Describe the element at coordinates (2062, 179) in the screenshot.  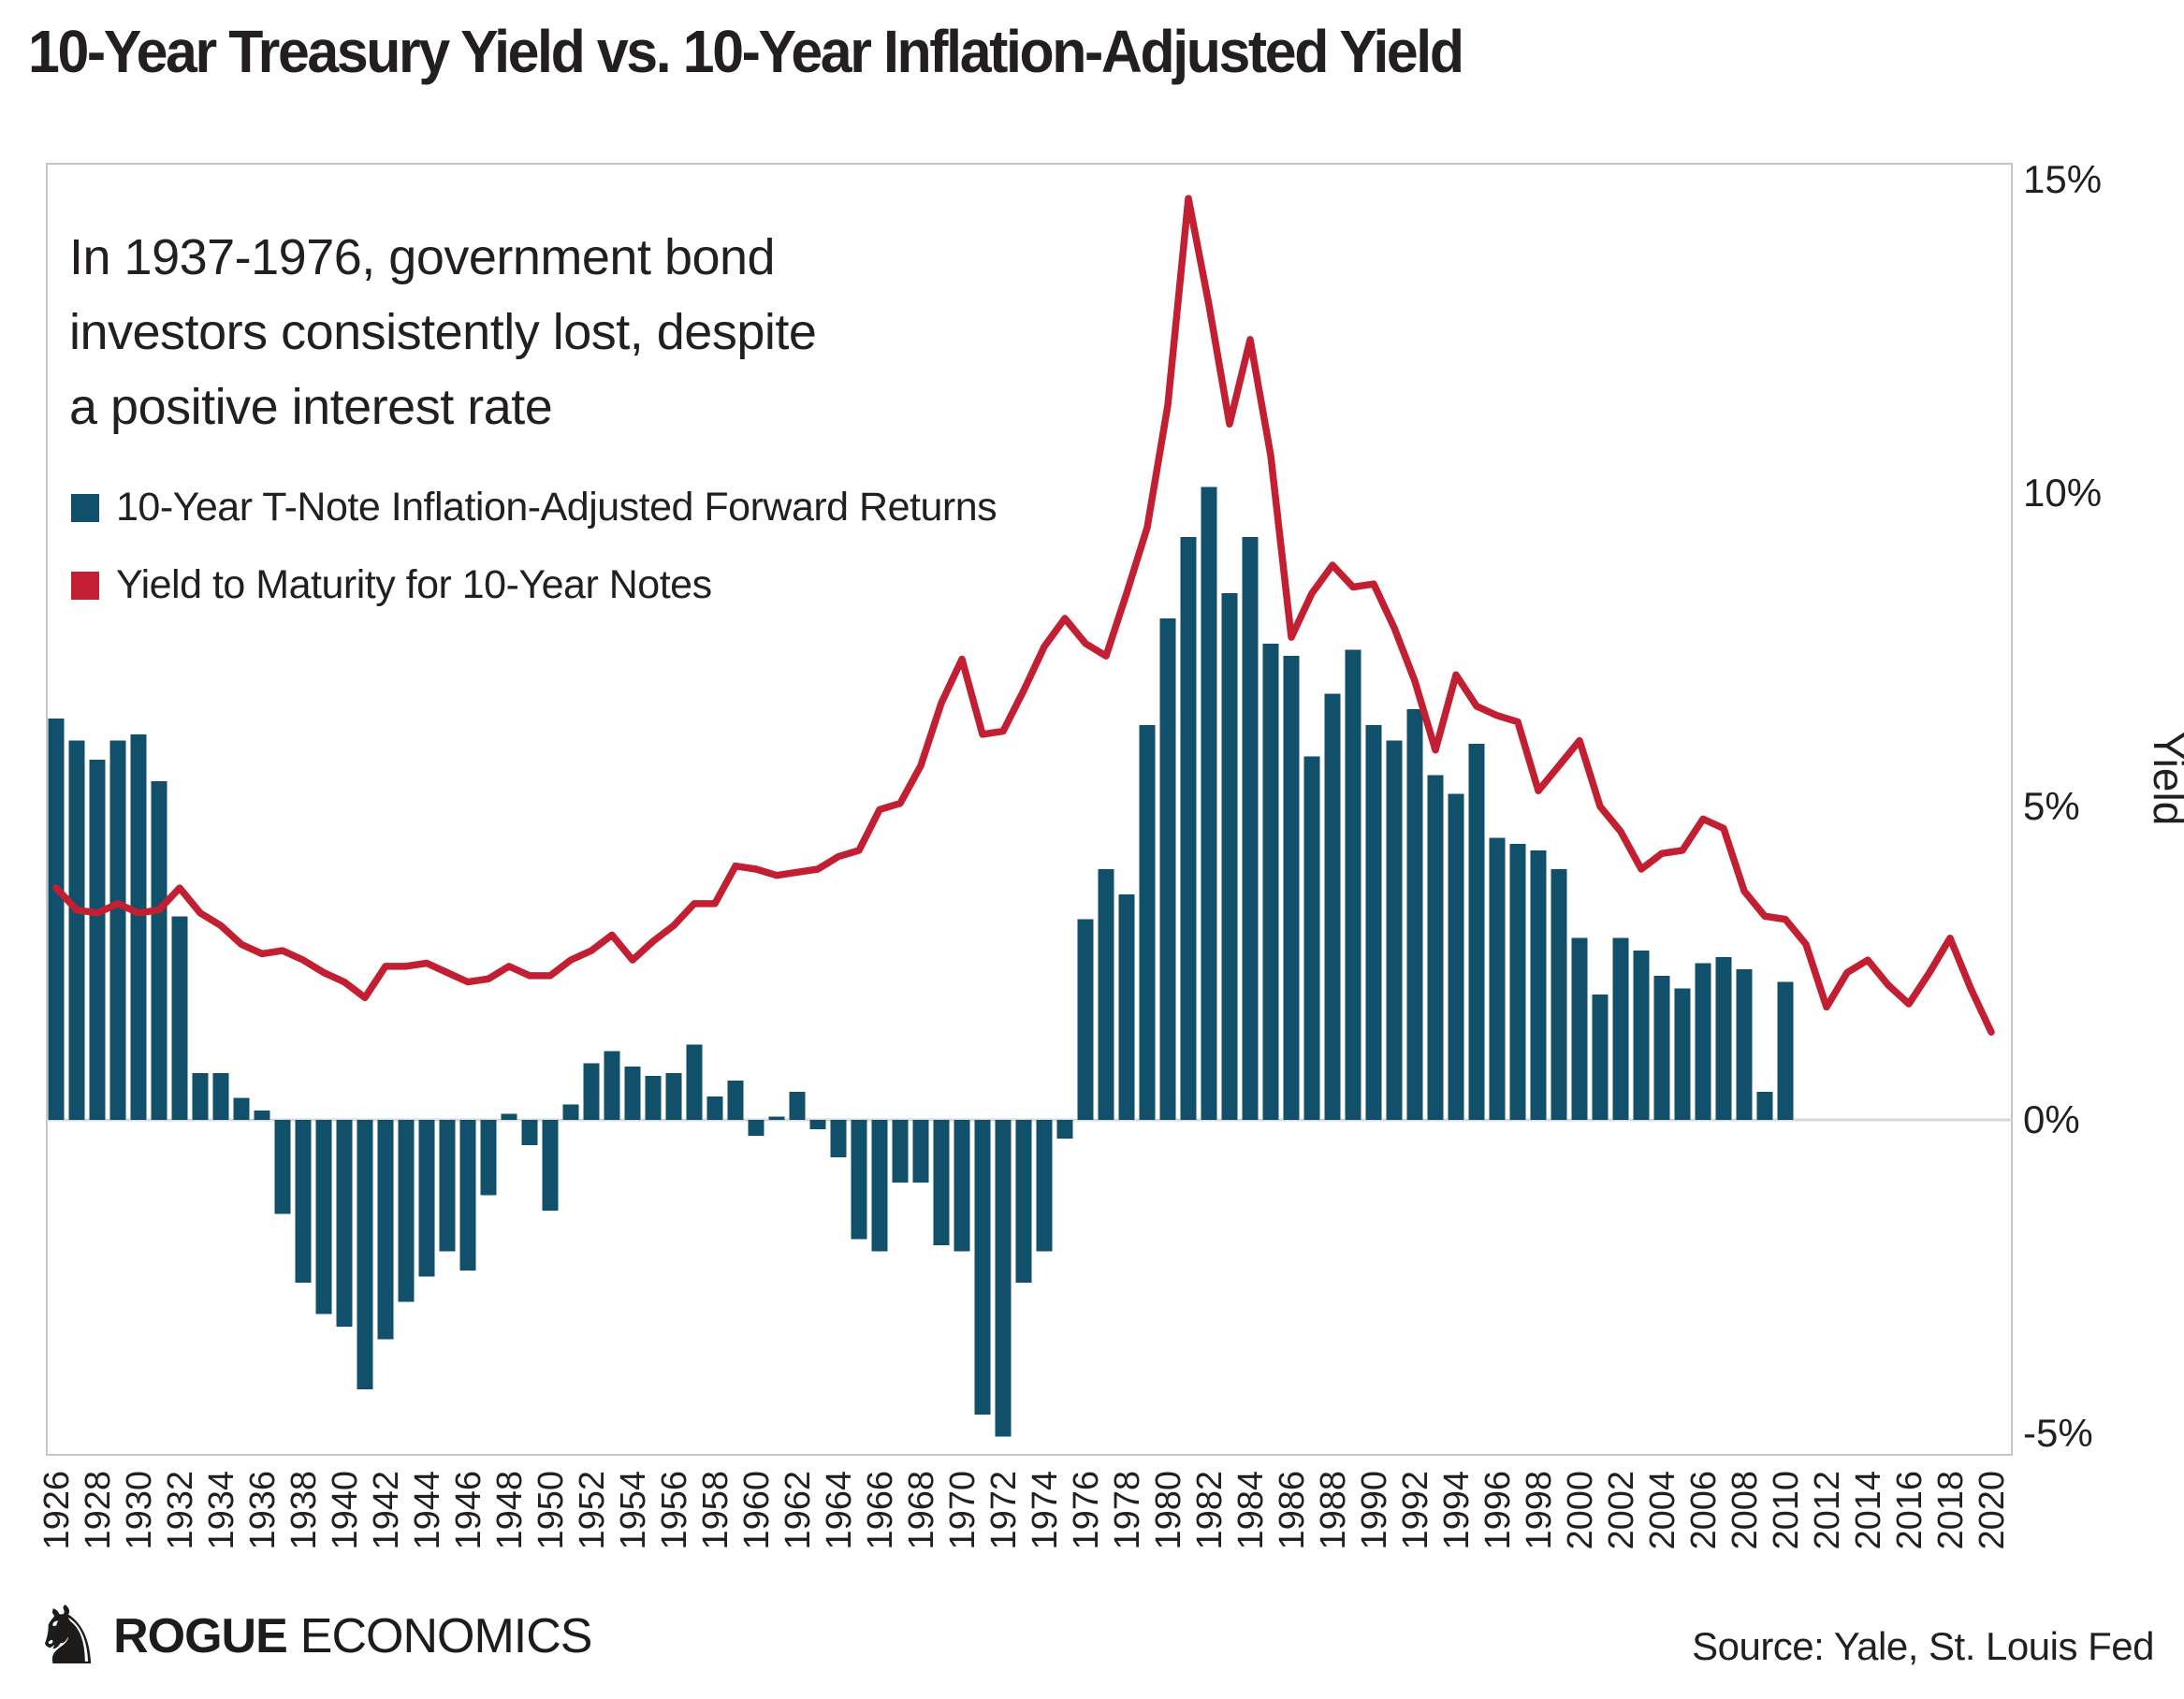
I see `y-tick-label-15: 15%` at that location.